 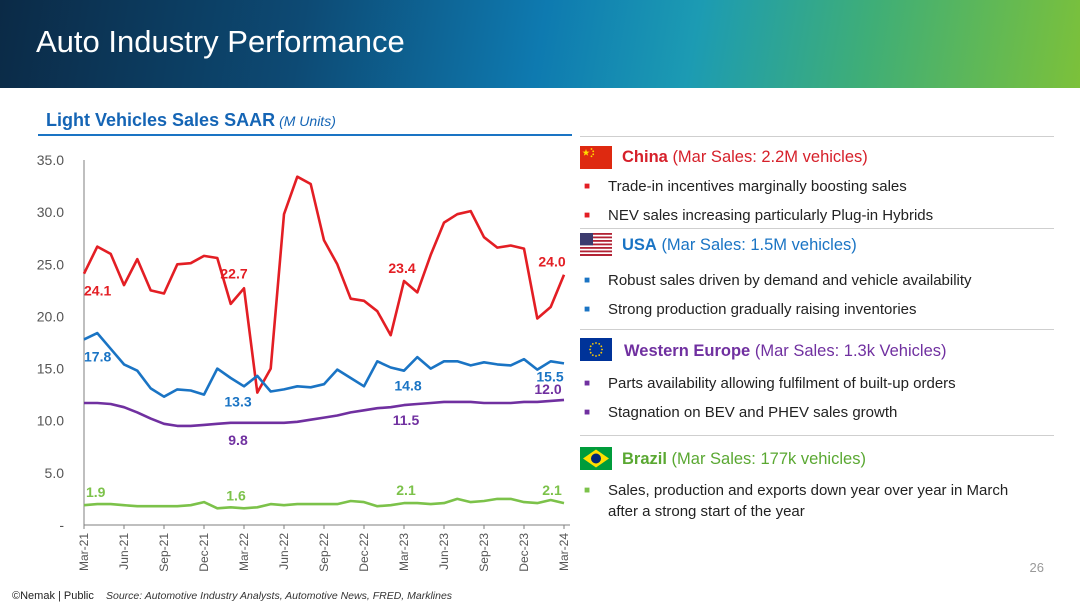 What do you see at coordinates (444, 551) in the screenshot?
I see `x-tick-label: Jun-23` at bounding box center [444, 551].